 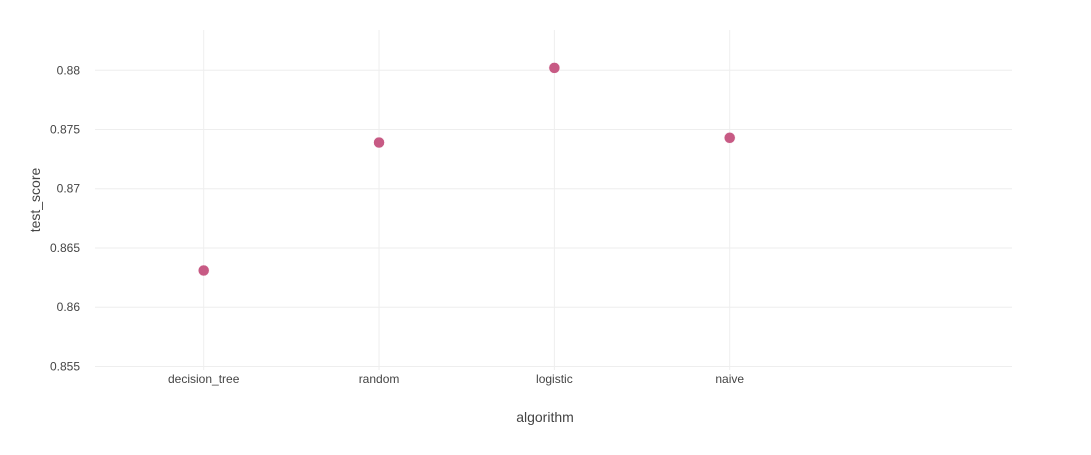 What do you see at coordinates (379, 379) in the screenshot?
I see `x-tick-label: random` at bounding box center [379, 379].